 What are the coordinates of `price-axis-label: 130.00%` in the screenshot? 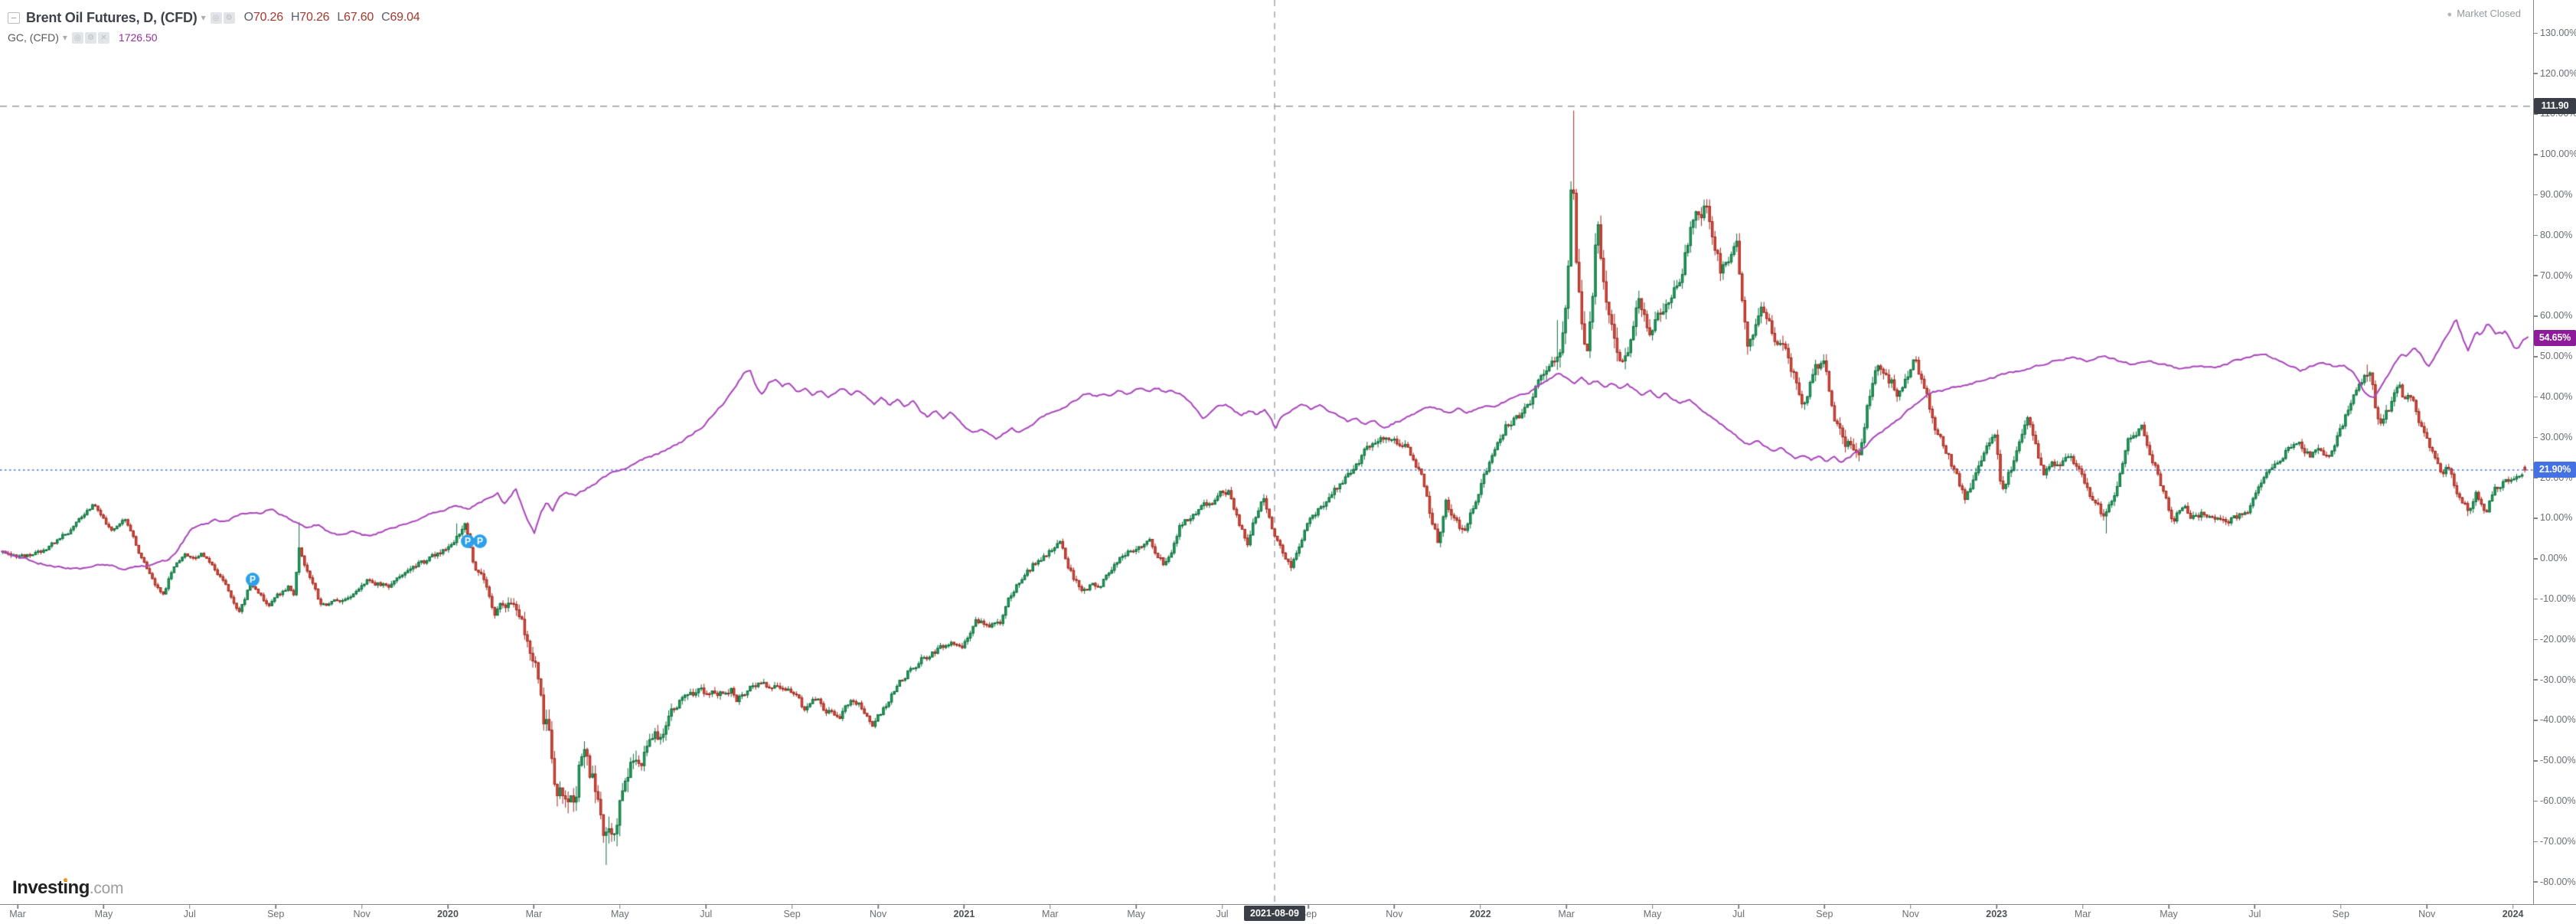 It's located at (2555, 34).